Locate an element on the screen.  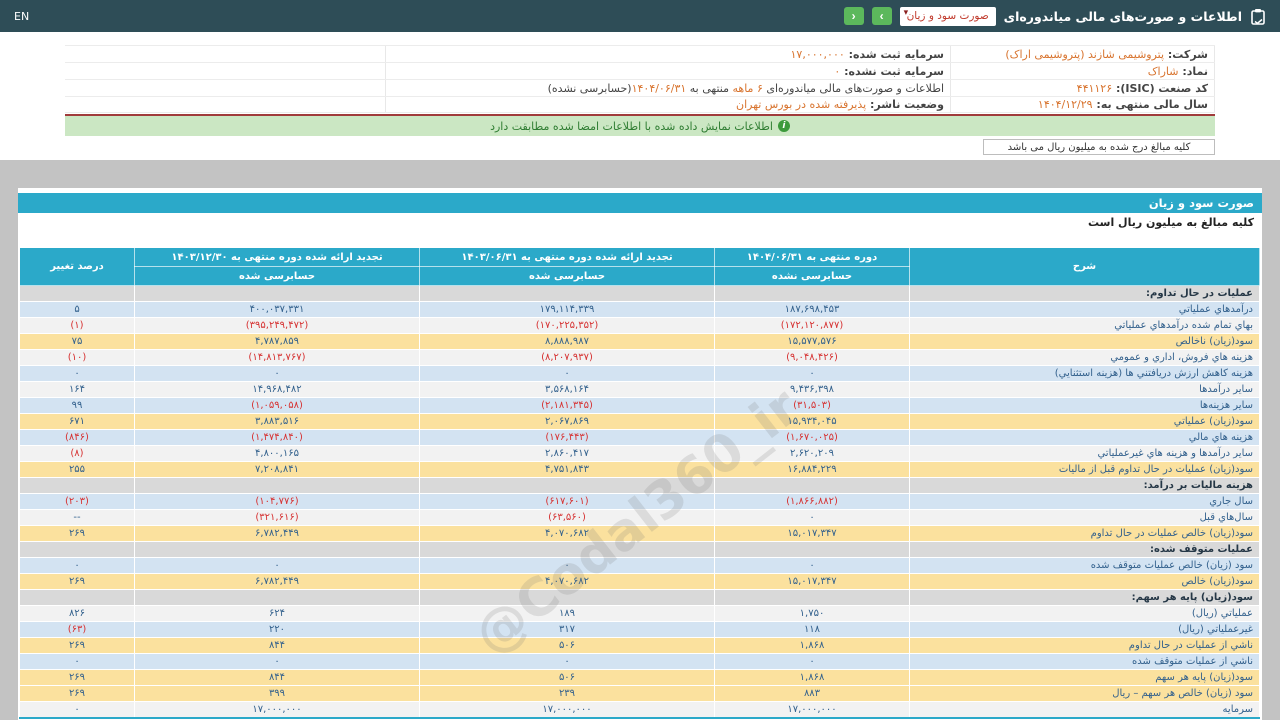
row-value: (۹,۰۴۸,۴۲۶) is located at coordinates (812, 357).